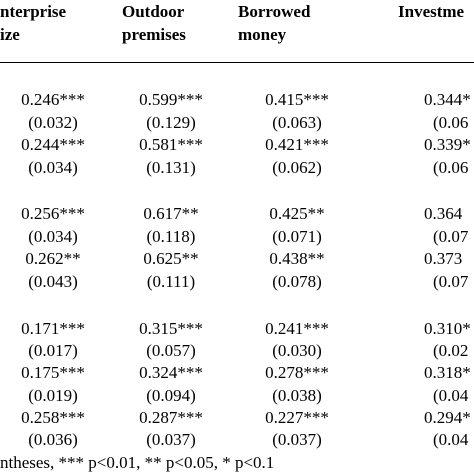  Describe the element at coordinates (33, 11) in the screenshot. I see `column-header: nterprise` at that location.